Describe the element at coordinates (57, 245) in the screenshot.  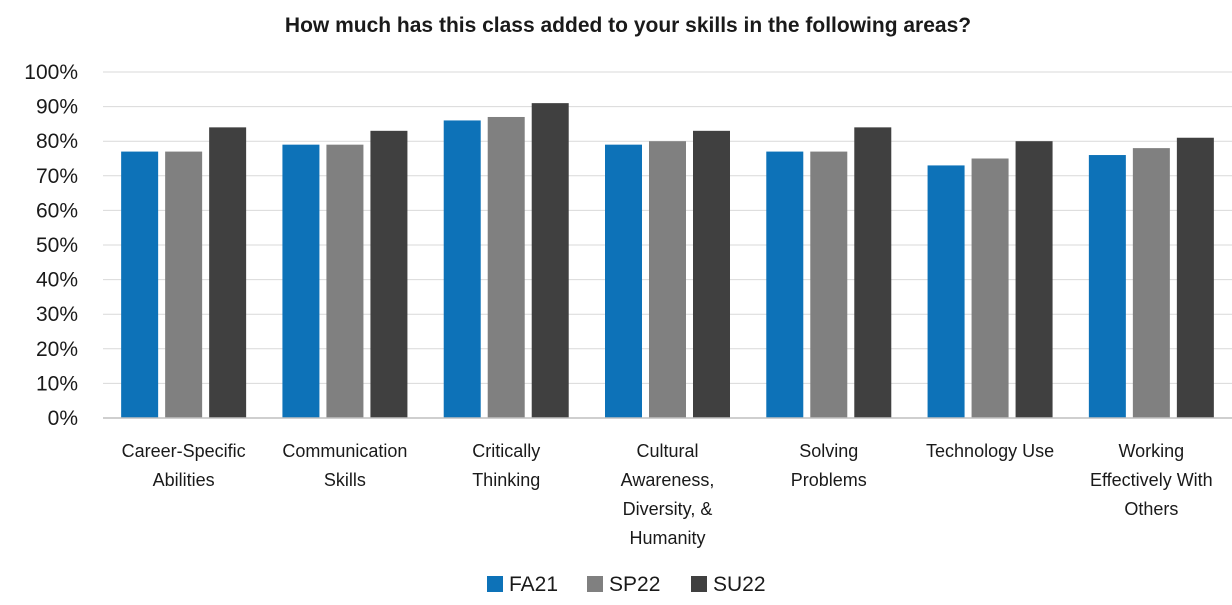
I see `y-tick-label: 50%` at that location.